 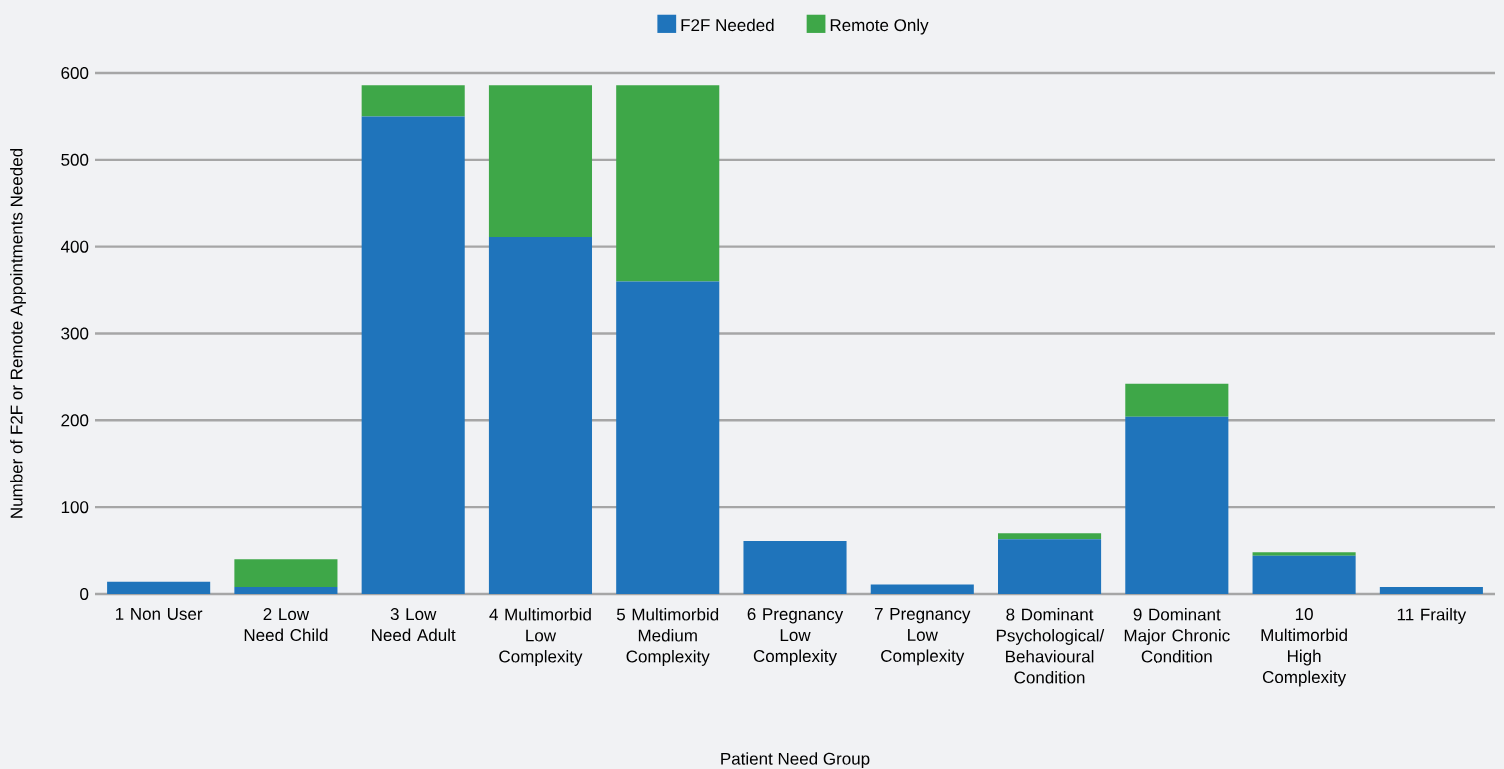 I want to click on y-tick-label: 600, so click(x=75, y=72).